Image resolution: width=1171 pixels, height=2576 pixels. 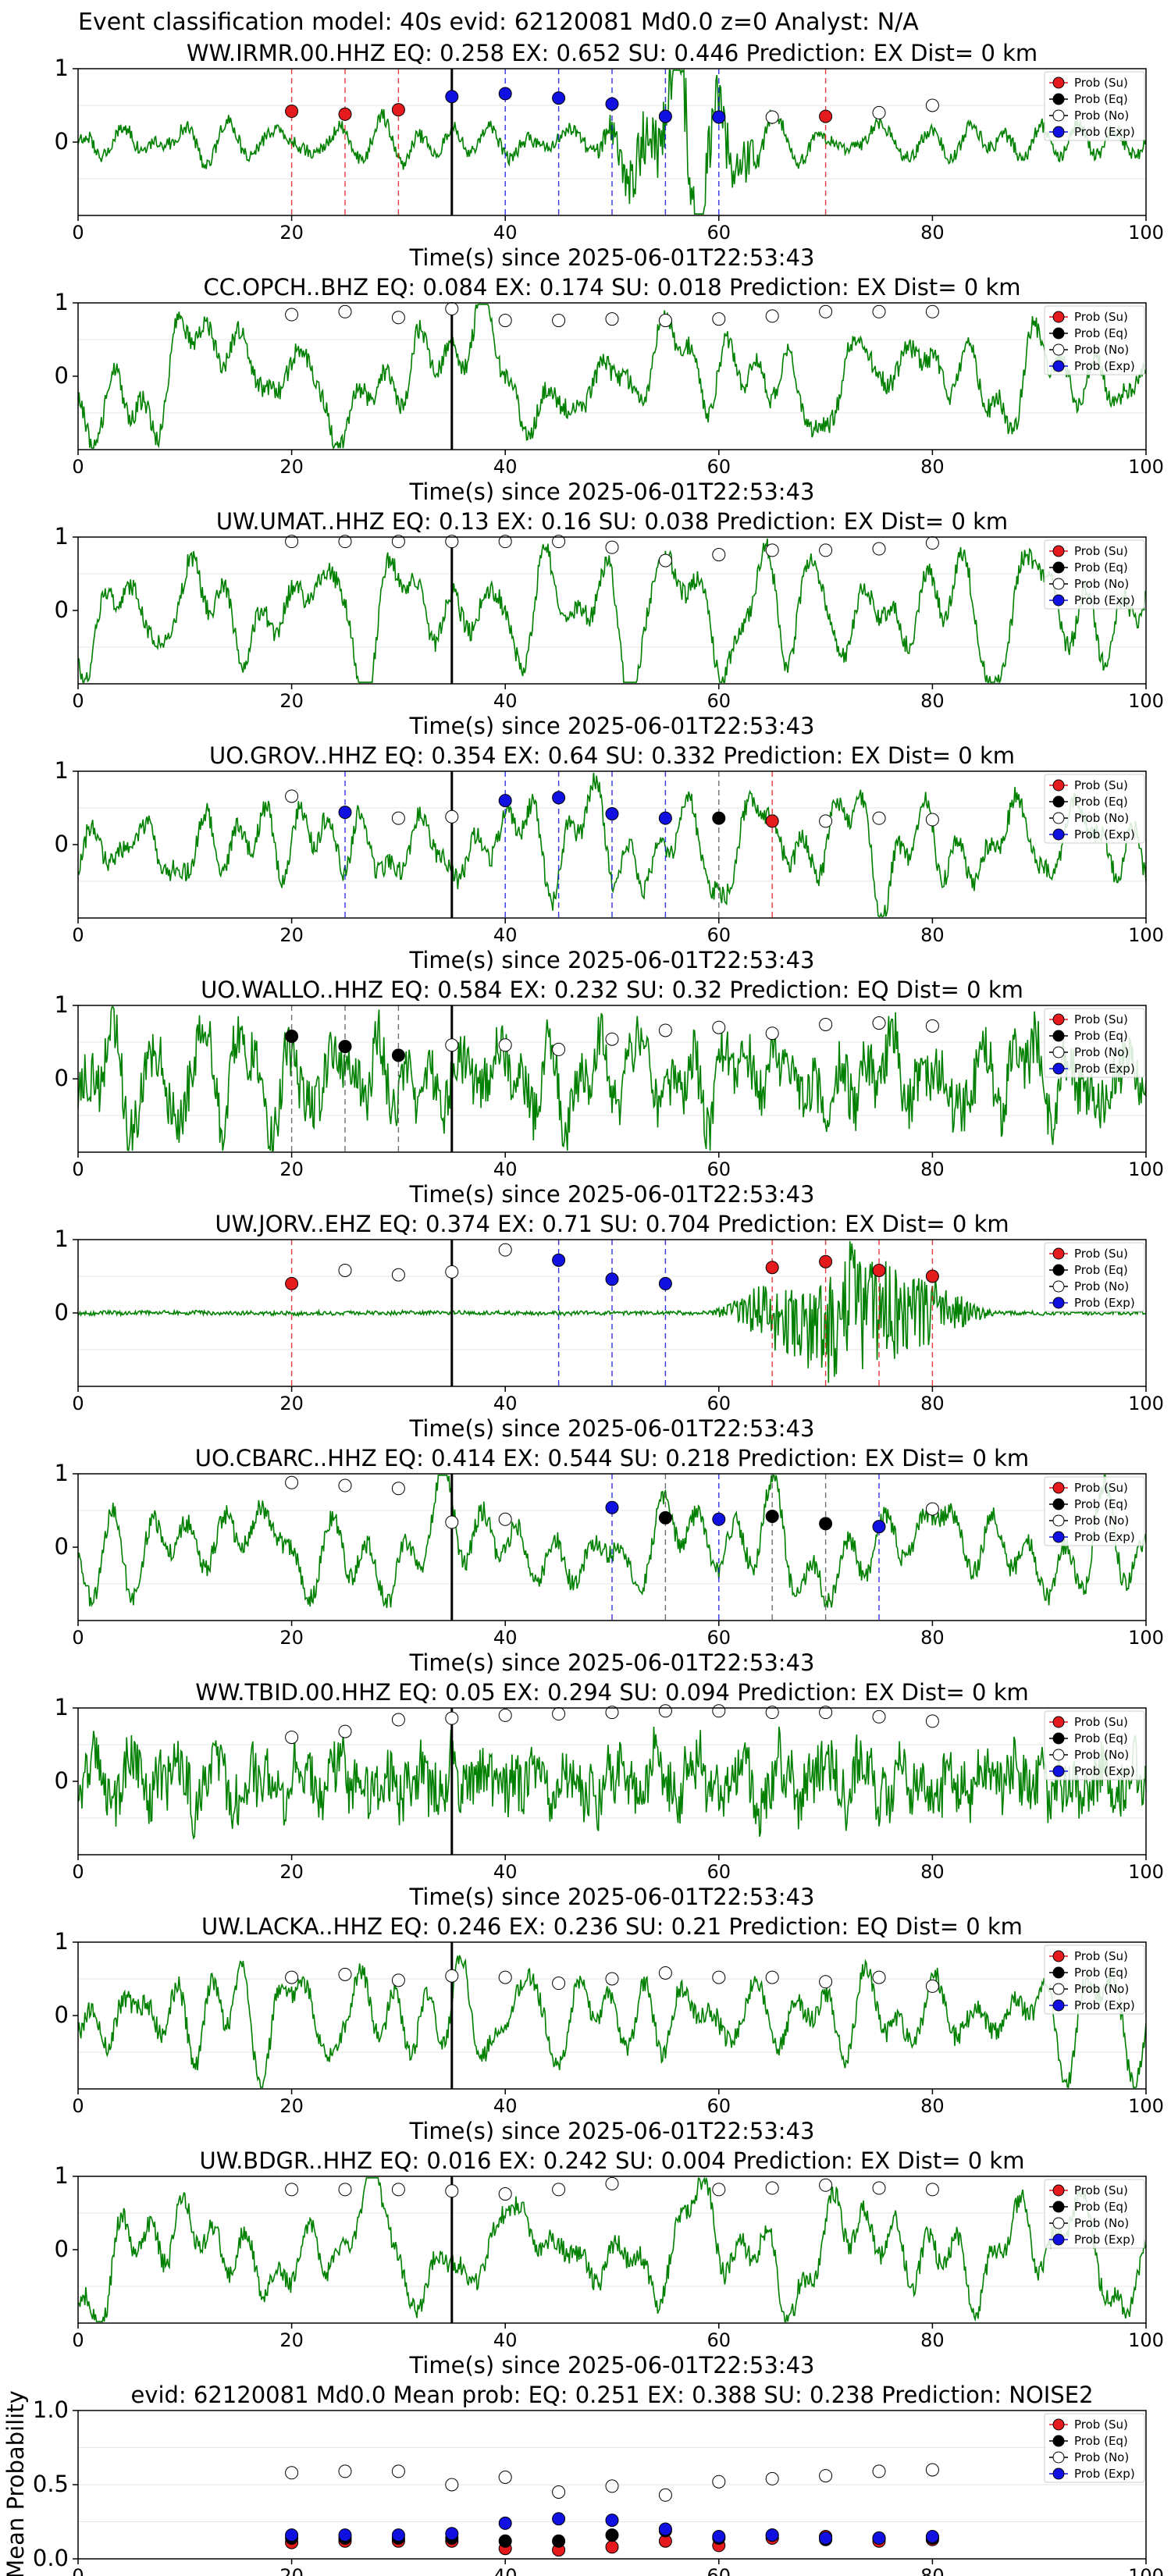 What do you see at coordinates (559, 2541) in the screenshot?
I see `mean-point-eq` at bounding box center [559, 2541].